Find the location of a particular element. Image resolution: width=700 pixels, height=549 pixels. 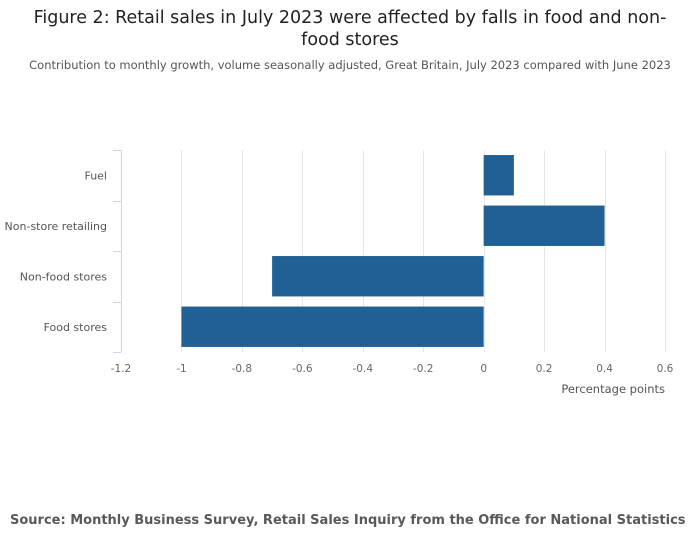

x-tick-label: -1 is located at coordinates (181, 369).